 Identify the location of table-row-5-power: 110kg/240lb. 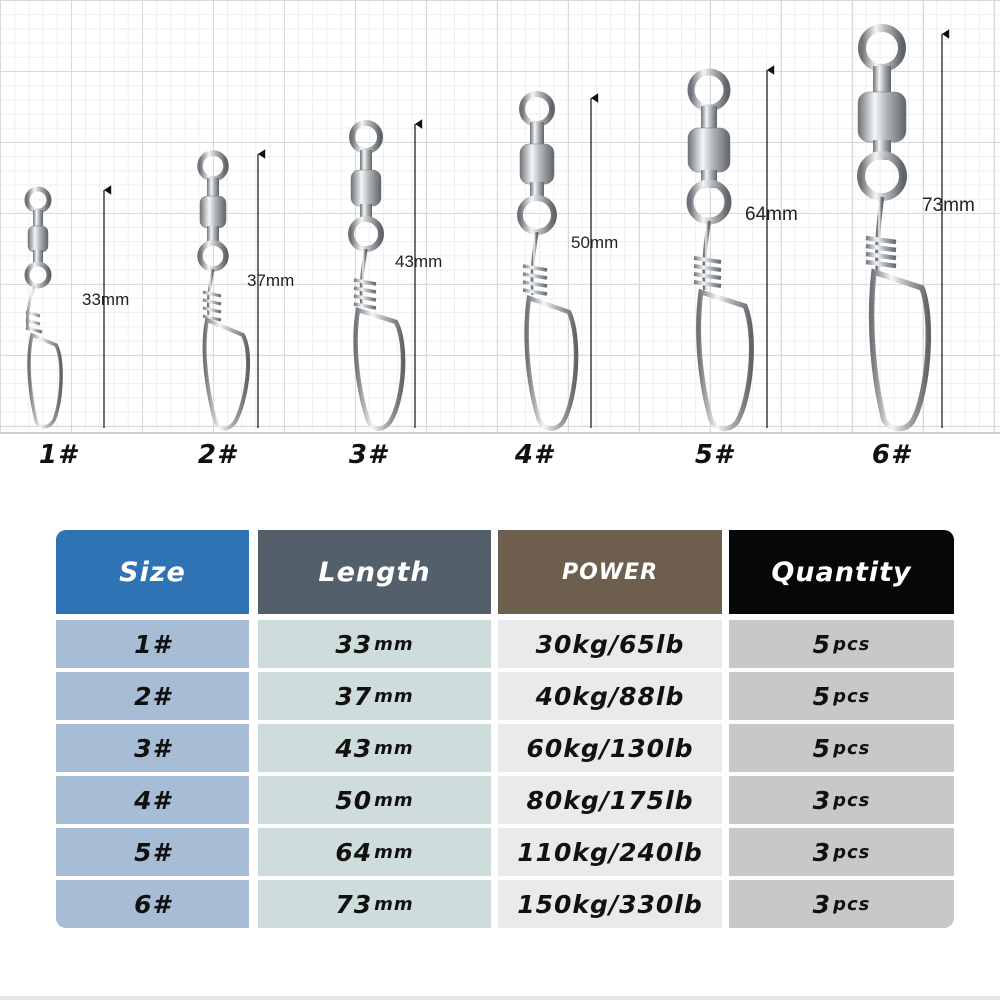
(610, 852).